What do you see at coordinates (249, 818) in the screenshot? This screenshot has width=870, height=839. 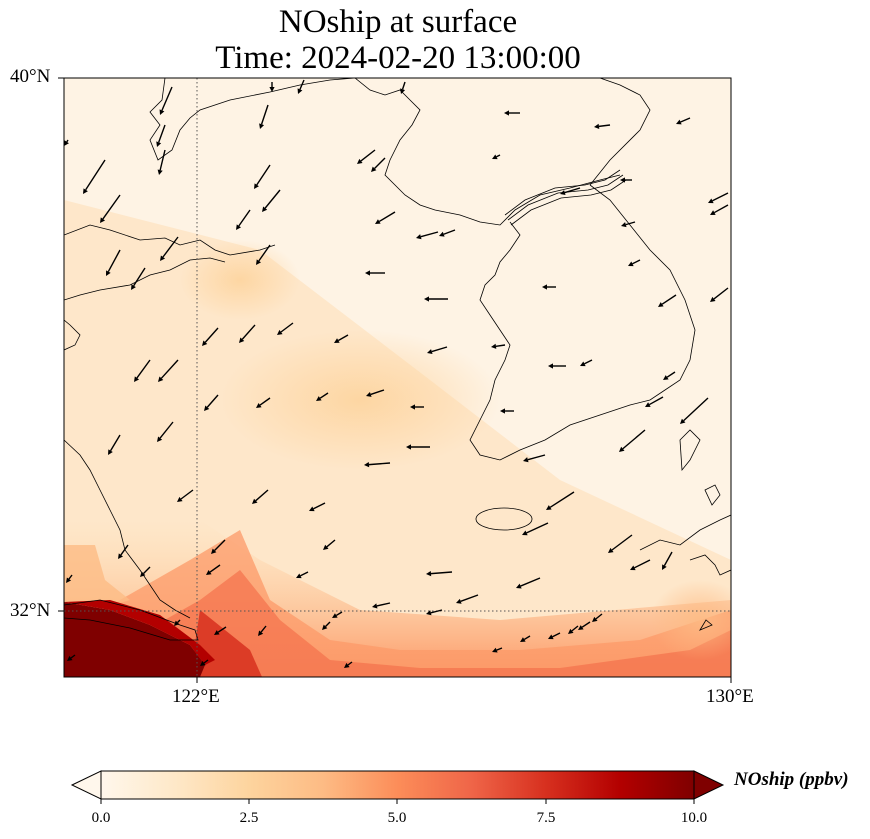 I see `colorbar-tick-2-5: 2.5` at bounding box center [249, 818].